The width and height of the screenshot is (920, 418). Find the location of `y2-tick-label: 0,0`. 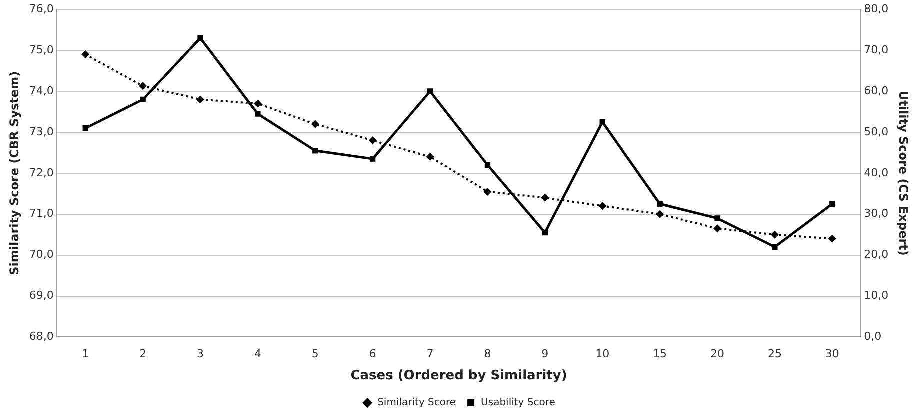

y2-tick-label: 0,0 is located at coordinates (873, 337).